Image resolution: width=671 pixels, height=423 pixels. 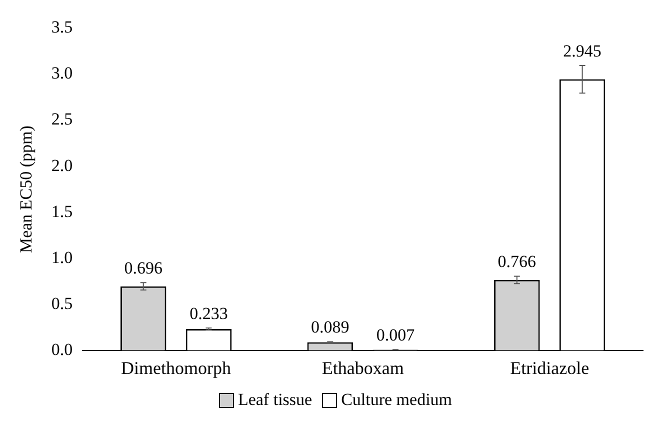 What do you see at coordinates (396, 400) in the screenshot?
I see `legend-label: Culture medium` at bounding box center [396, 400].